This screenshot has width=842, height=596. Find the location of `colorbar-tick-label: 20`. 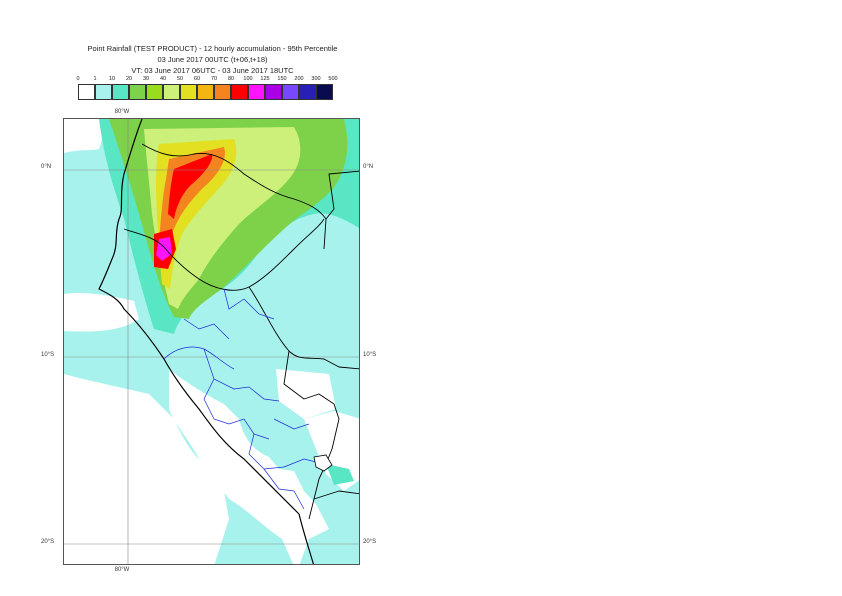

colorbar-tick-label: 20 is located at coordinates (129, 79).